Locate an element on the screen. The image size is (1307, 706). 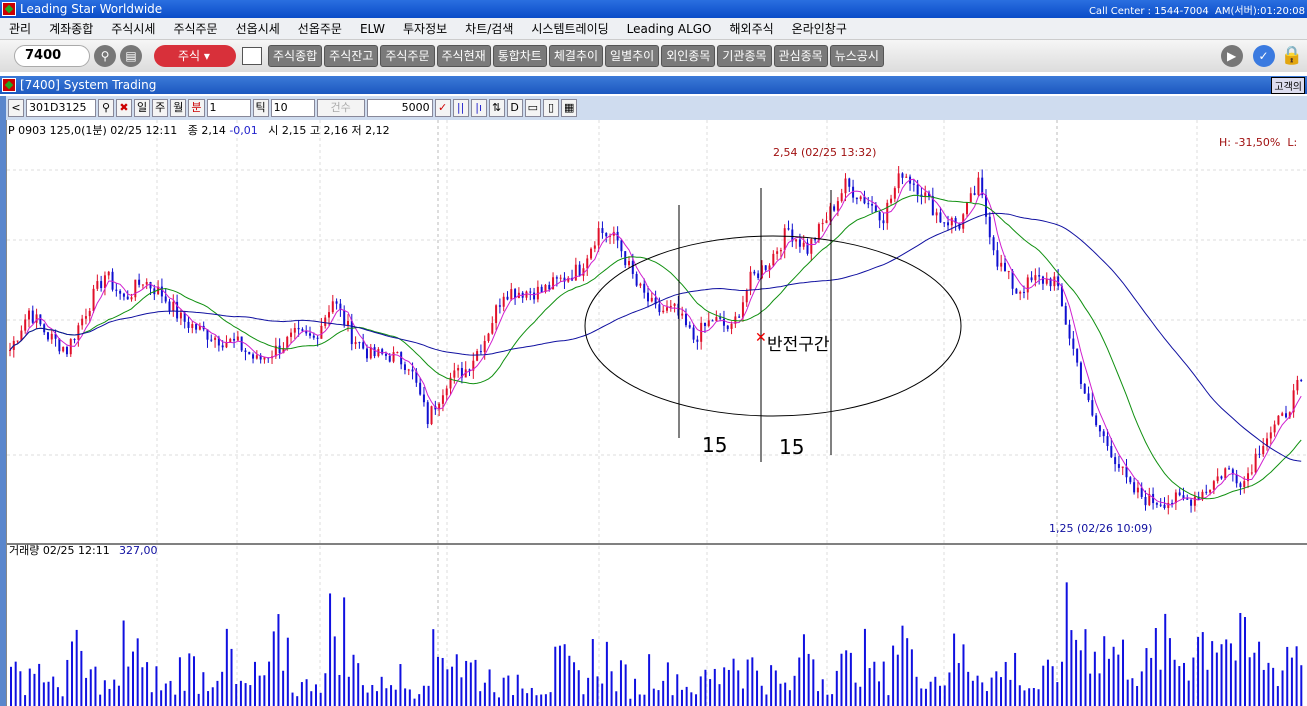
toolbar-button: 일별추이 is located at coordinates (632, 56).